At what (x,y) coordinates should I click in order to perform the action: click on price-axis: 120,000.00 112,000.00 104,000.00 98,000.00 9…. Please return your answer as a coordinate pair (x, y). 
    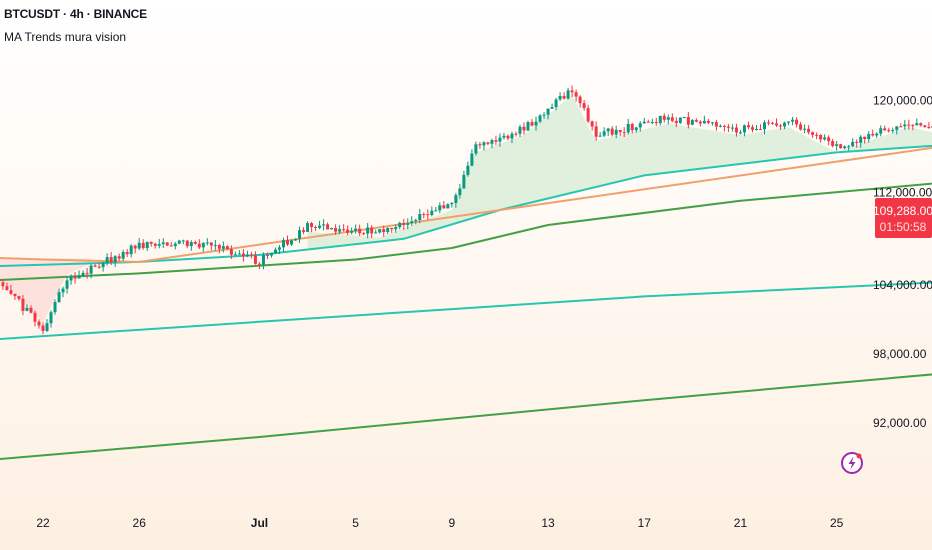
    Looking at the image, I should click on (902, 262).